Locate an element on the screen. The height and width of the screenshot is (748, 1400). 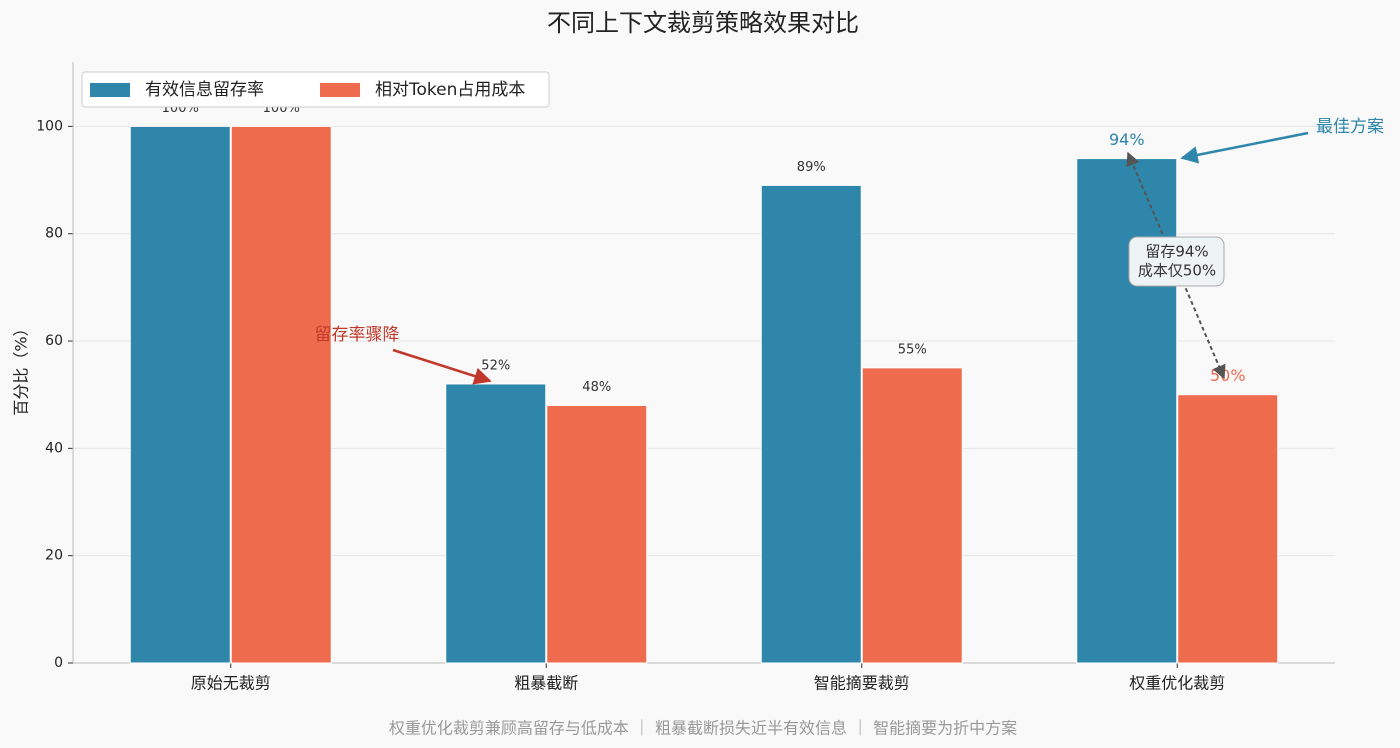
annotation: 最佳方案 is located at coordinates (1350, 127).